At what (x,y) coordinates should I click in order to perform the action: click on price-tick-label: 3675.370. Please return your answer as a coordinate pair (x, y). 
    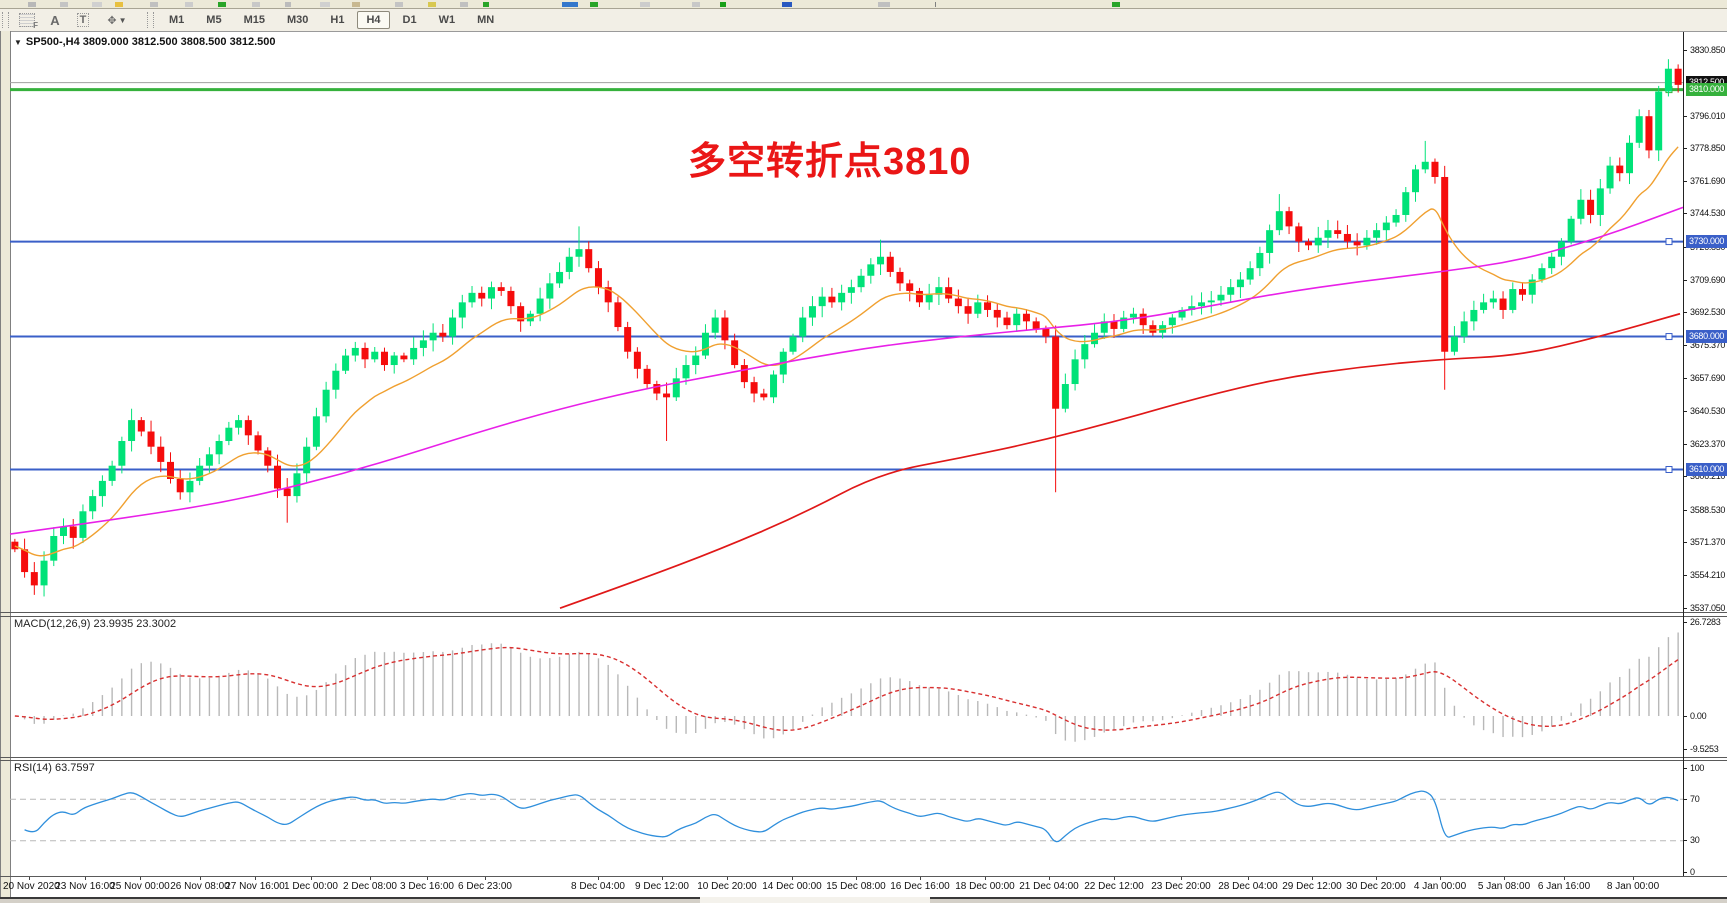
    Looking at the image, I should click on (1708, 345).